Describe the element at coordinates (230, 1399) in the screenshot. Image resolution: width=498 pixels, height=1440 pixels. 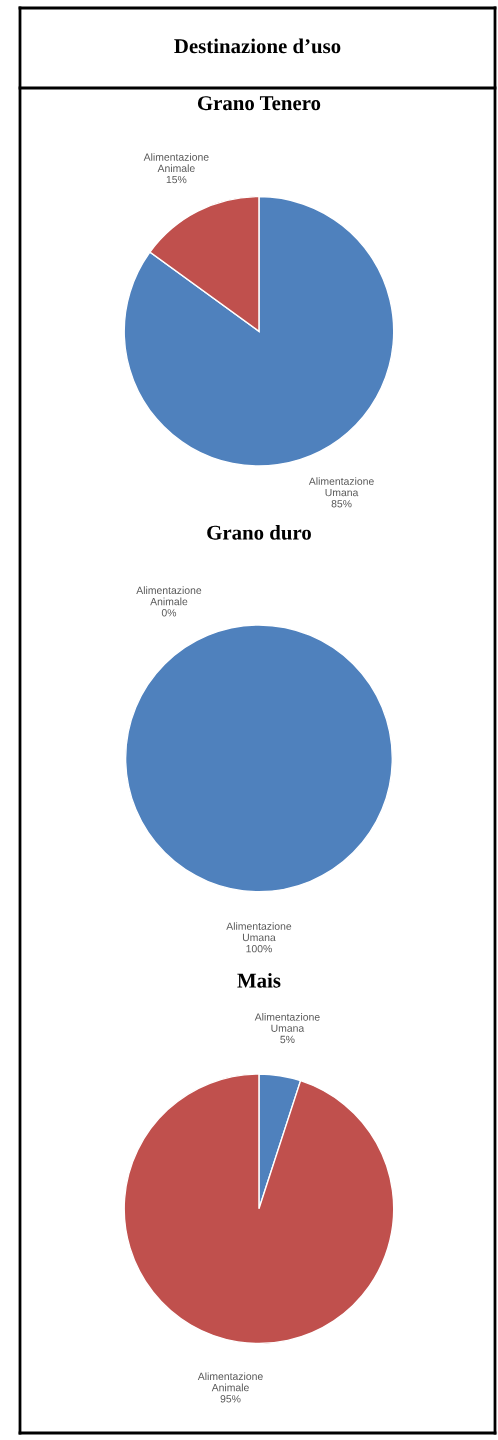
I see `data-label: 95%` at that location.